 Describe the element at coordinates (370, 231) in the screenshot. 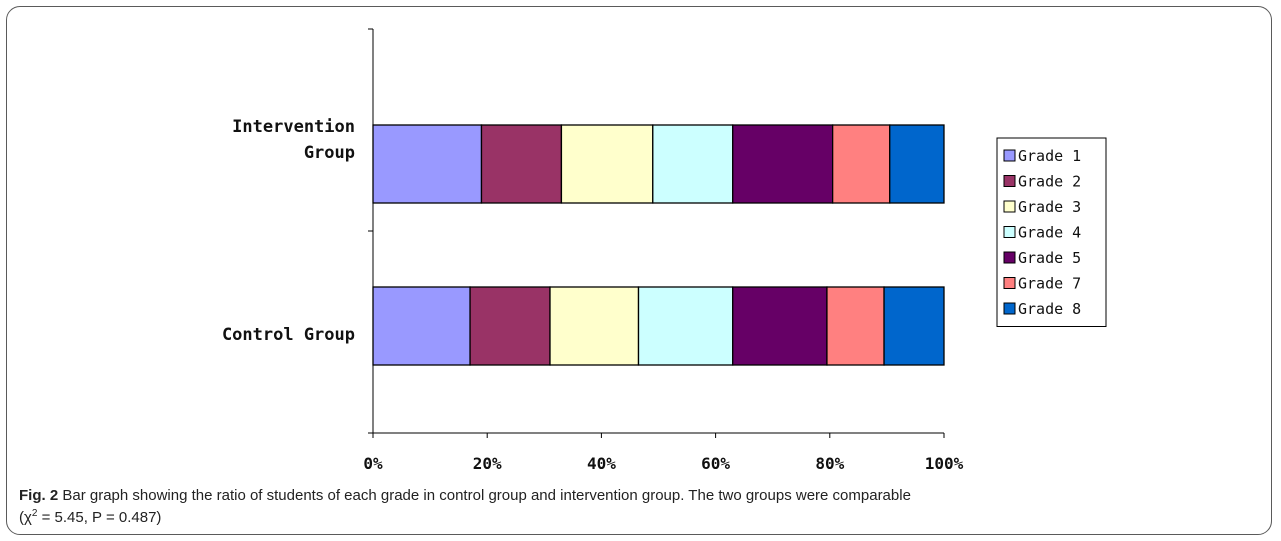

I see `y-axis-ticks` at that location.